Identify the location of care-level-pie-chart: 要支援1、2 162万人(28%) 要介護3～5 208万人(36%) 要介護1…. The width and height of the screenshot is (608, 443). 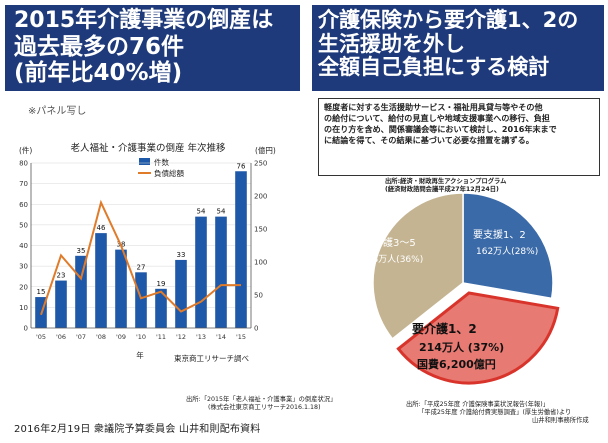
(460, 288).